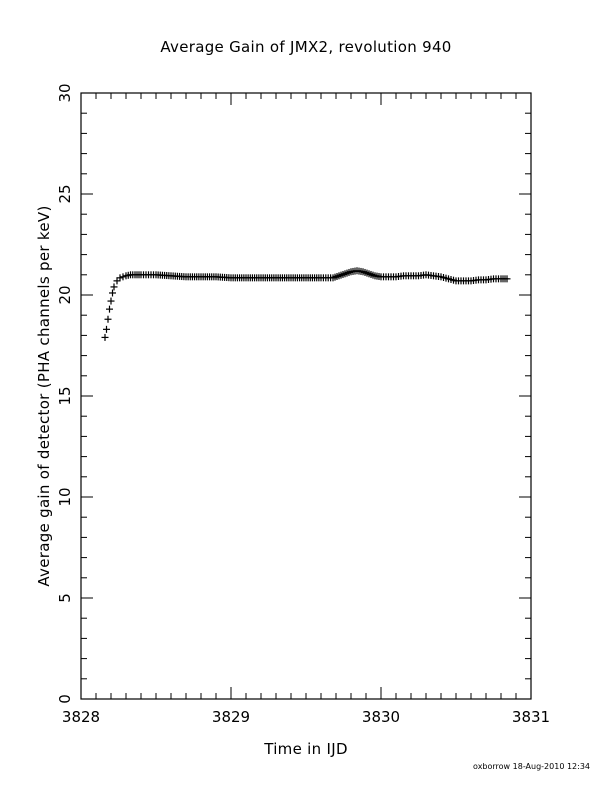 The width and height of the screenshot is (612, 792). Describe the element at coordinates (306, 47) in the screenshot. I see `chart-title: Average Gain of JMX2, revolution 940` at that location.